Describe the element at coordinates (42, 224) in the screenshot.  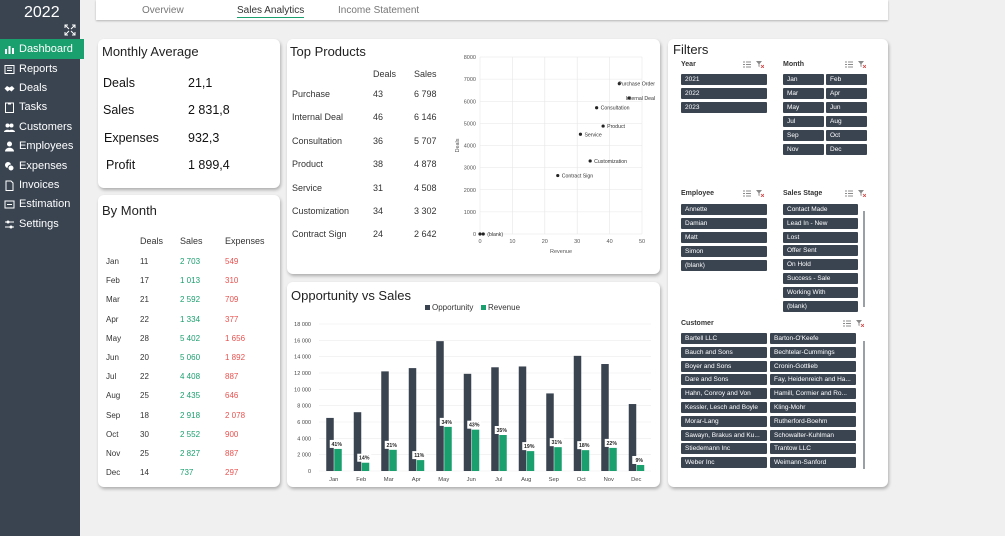
I see `nav-item-settings: Settings` at that location.